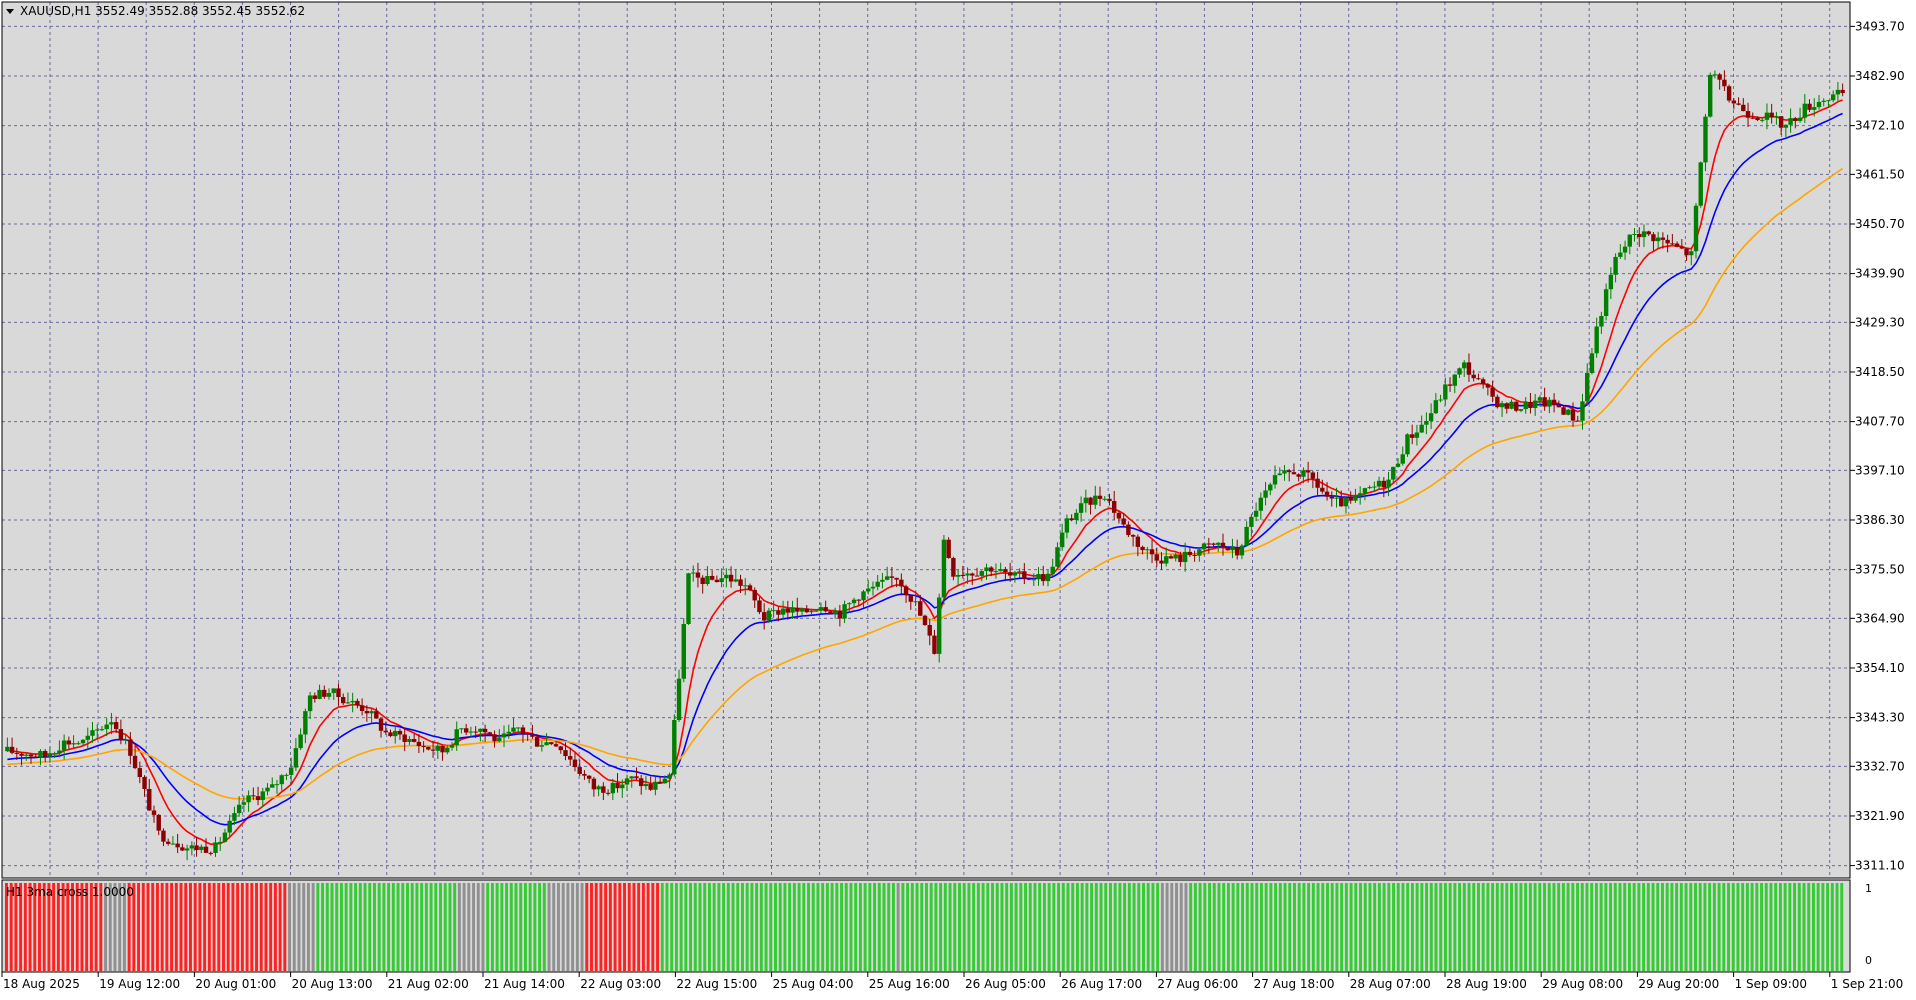 This screenshot has width=1916, height=1000. What do you see at coordinates (1880, 322) in the screenshot?
I see `y-tick-label: 3429.30` at bounding box center [1880, 322].